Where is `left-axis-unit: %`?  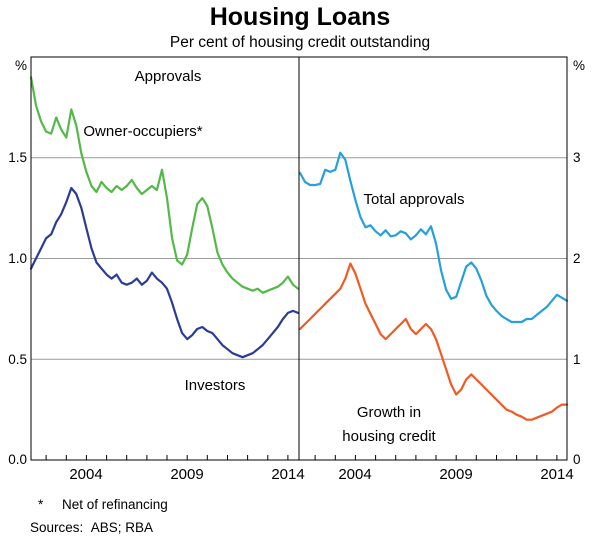 left-axis-unit: % is located at coordinates (21, 65).